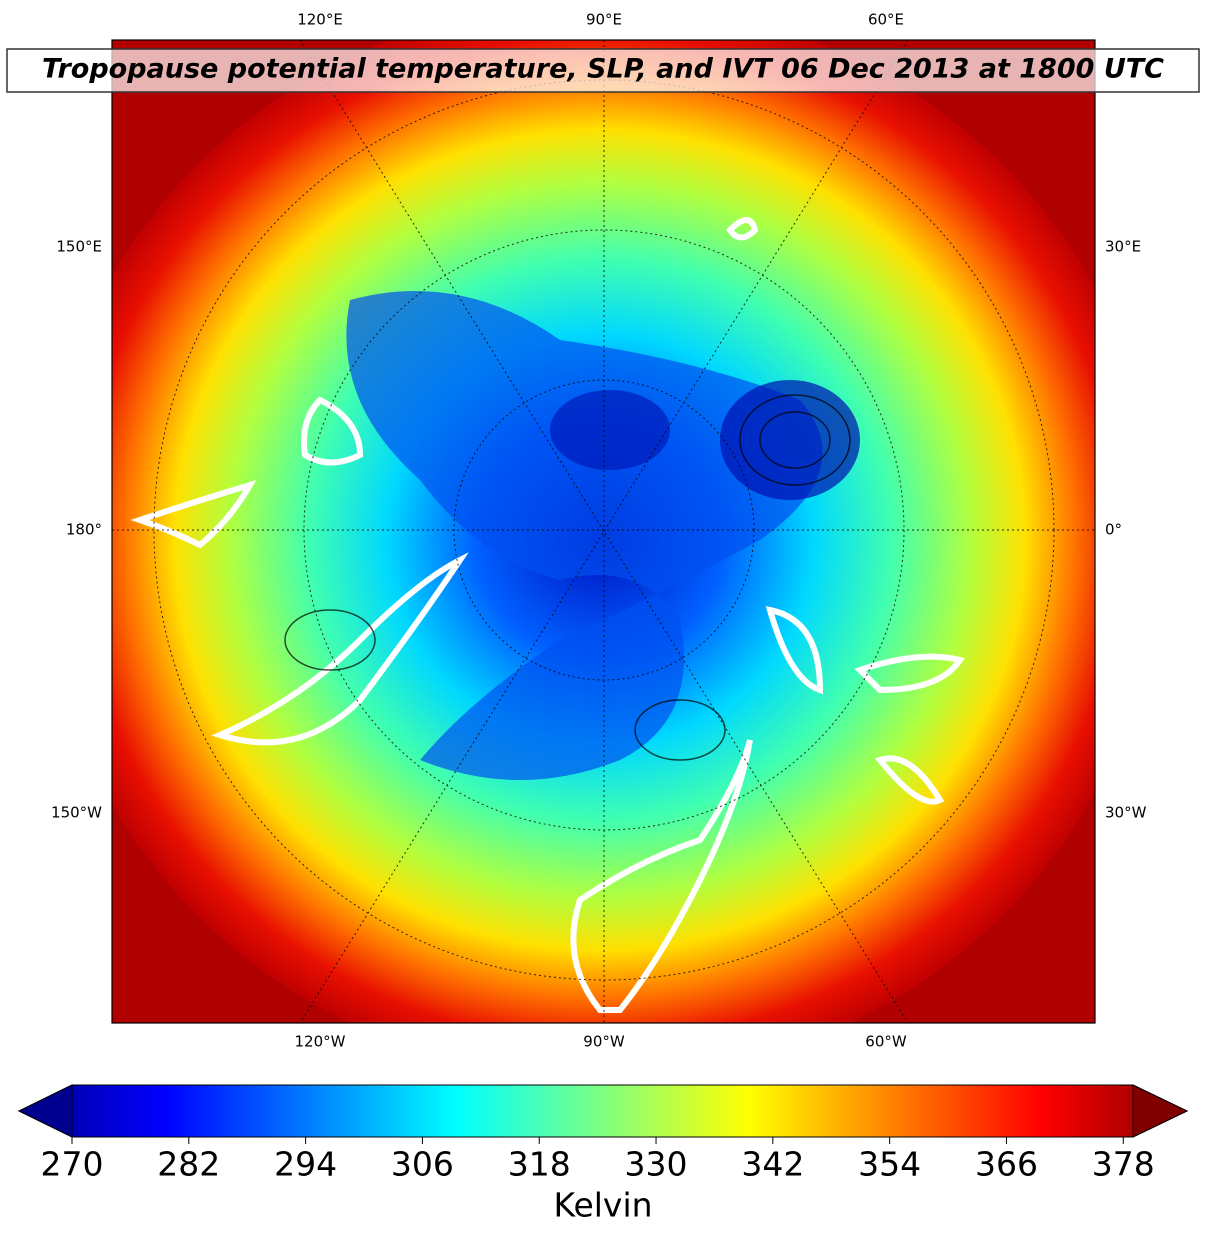 The height and width of the screenshot is (1242, 1206). What do you see at coordinates (603, 1134) in the screenshot?
I see `colorbar: 270 282 294 306 318 330 342 354 366 378` at bounding box center [603, 1134].